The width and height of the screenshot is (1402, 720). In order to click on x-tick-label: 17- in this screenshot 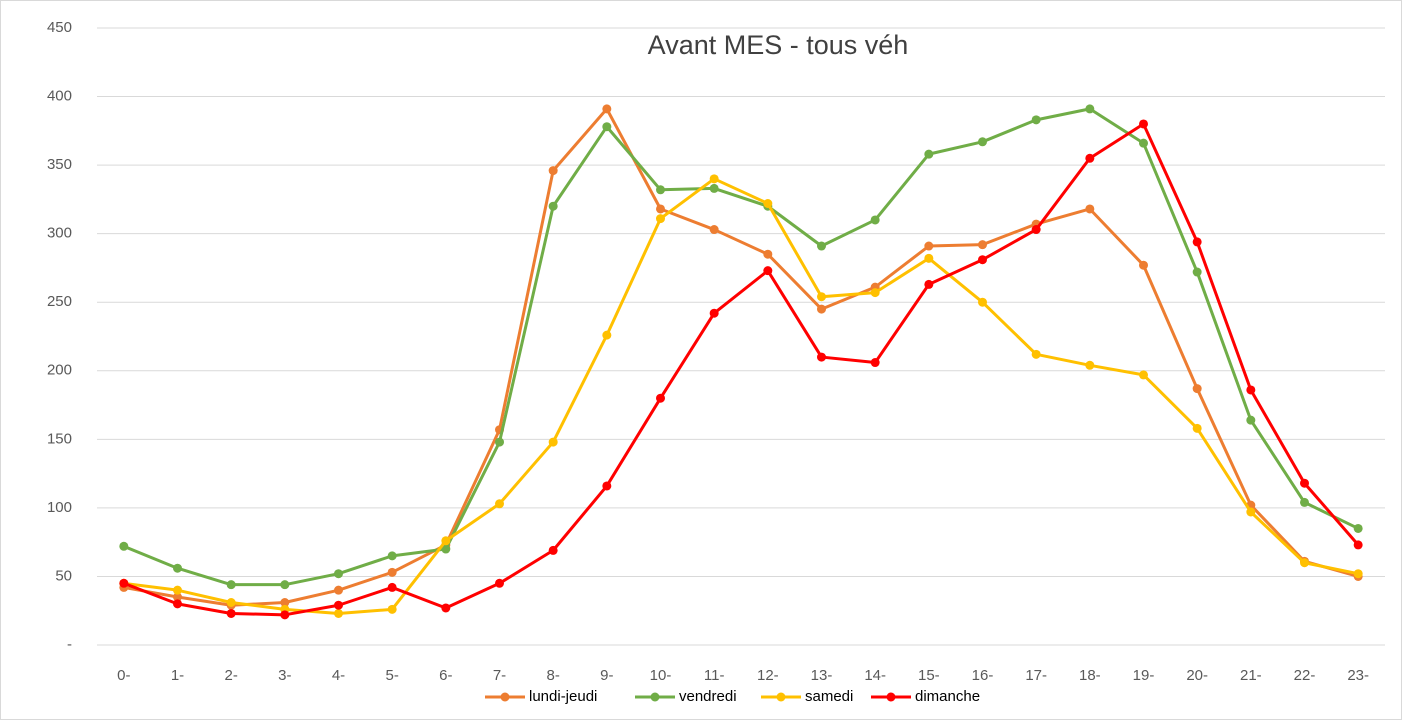, I will do `click(1036, 675)`.